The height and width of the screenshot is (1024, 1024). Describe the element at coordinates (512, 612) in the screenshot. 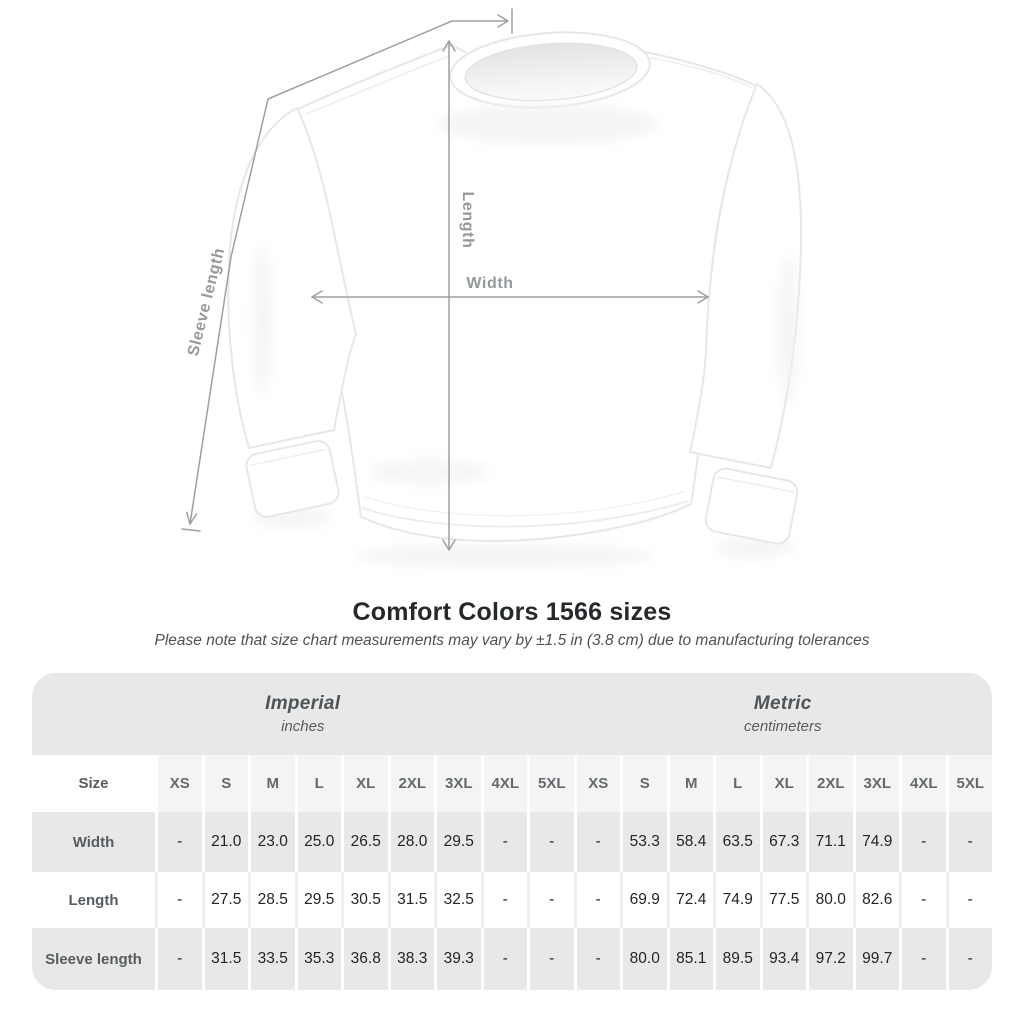

I see `page-title: Comfort Colors 1566 sizes` at that location.